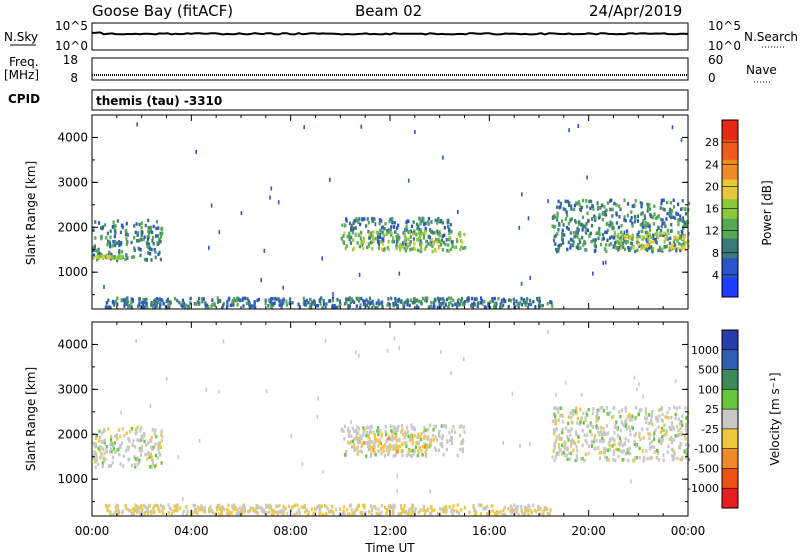 Image resolution: width=800 pixels, height=554 pixels. What do you see at coordinates (31, 213) in the screenshot?
I see `power-ylabel: Slant Range [km]` at bounding box center [31, 213].